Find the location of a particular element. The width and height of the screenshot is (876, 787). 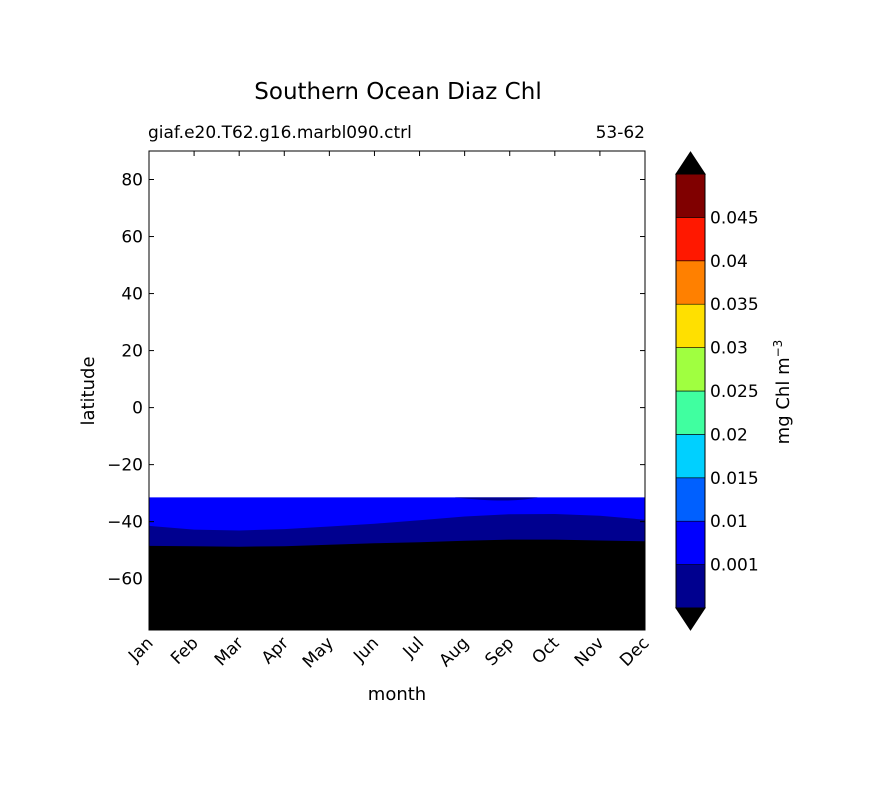

y-tick-label: 20 is located at coordinates (132, 352).